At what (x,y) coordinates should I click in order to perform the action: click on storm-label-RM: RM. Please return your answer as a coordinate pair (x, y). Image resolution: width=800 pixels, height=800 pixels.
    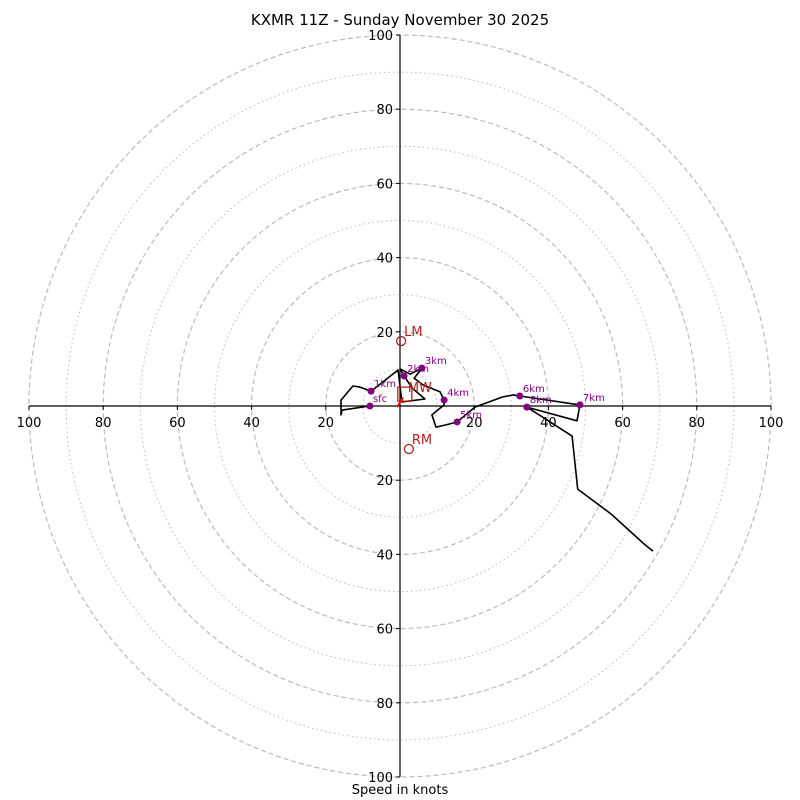
    Looking at the image, I should click on (422, 440).